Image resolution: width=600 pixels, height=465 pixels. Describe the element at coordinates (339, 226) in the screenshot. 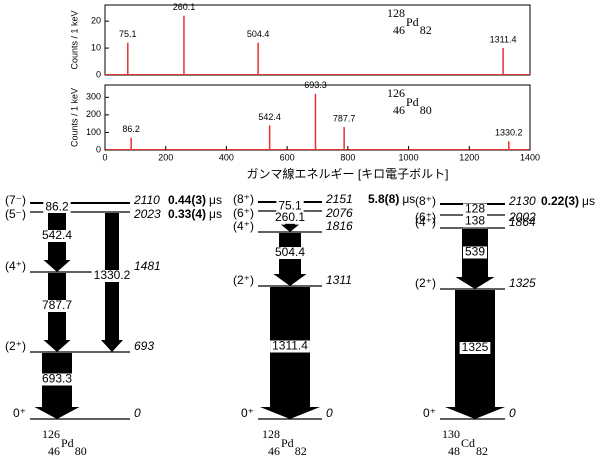

I see `level-energy: 1816` at that location.